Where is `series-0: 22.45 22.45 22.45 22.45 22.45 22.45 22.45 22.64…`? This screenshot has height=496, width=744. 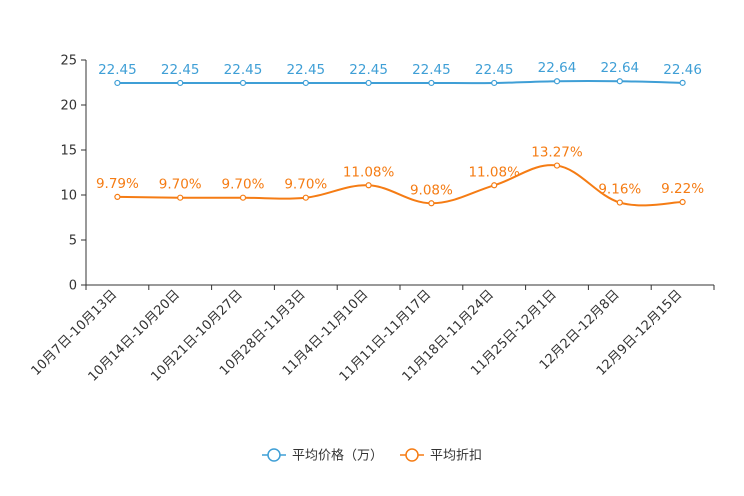 series-0: 22.45 22.45 22.45 22.45 22.45 22.45 22.45 22.64… is located at coordinates (400, 73).